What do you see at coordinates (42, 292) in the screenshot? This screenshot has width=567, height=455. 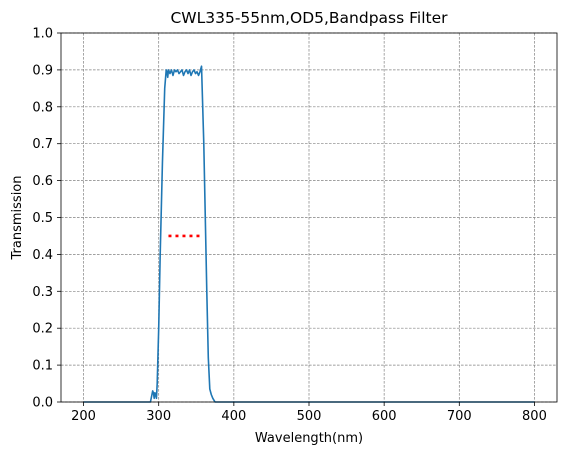 I see `y-tick-label-0.3: 0.3` at bounding box center [42, 292].